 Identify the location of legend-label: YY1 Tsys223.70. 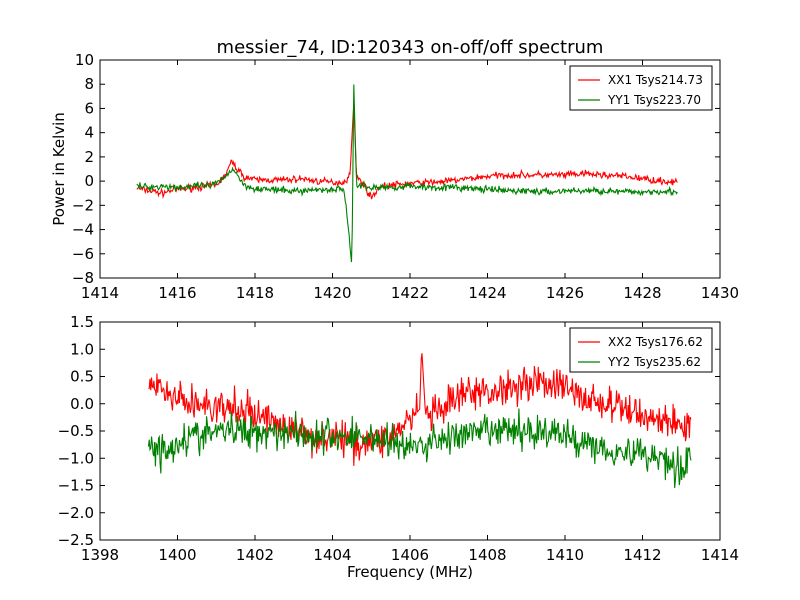
(654, 100).